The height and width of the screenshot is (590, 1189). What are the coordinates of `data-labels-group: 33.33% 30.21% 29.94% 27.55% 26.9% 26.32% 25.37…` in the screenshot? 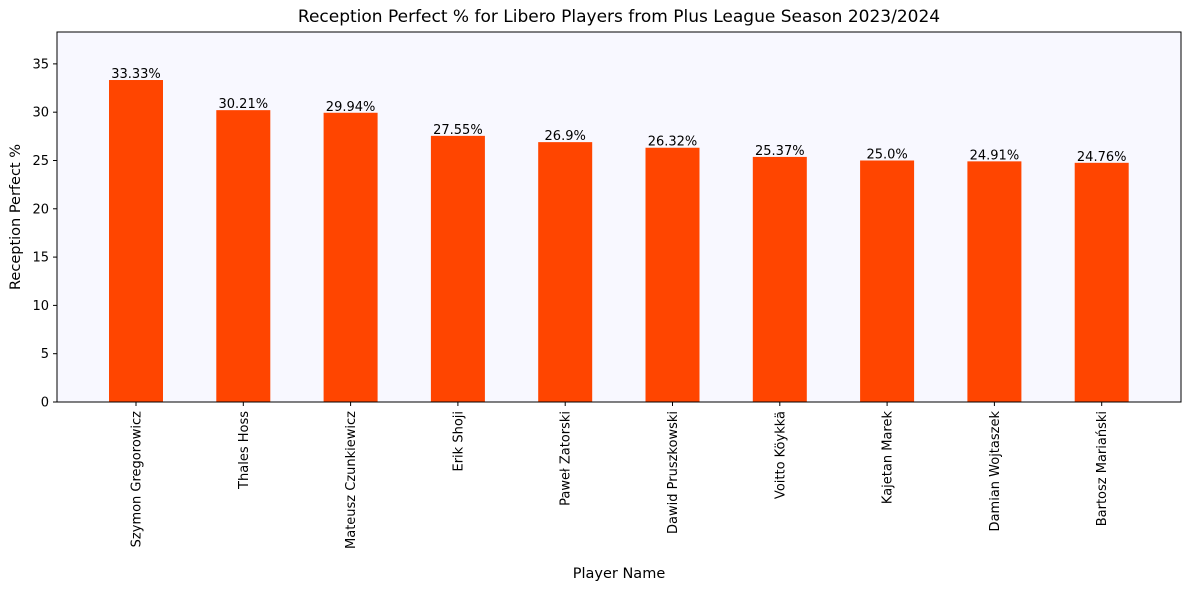 It's located at (618, 116).